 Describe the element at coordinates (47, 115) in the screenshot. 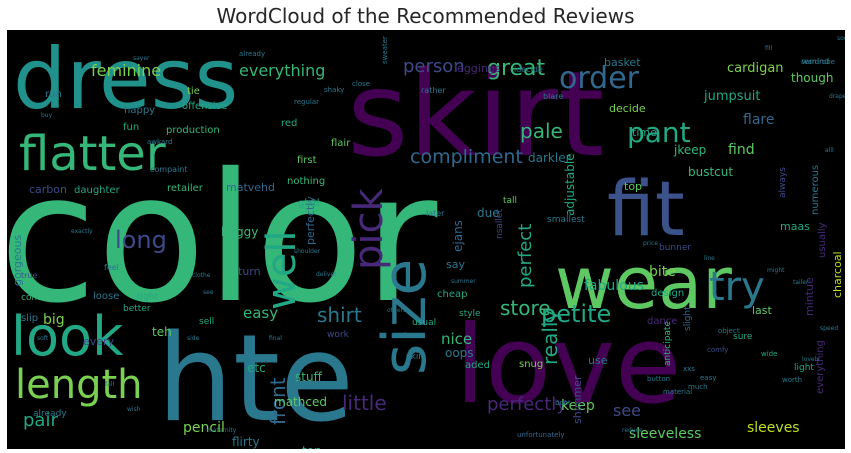

I see `word-buy: buy` at that location.